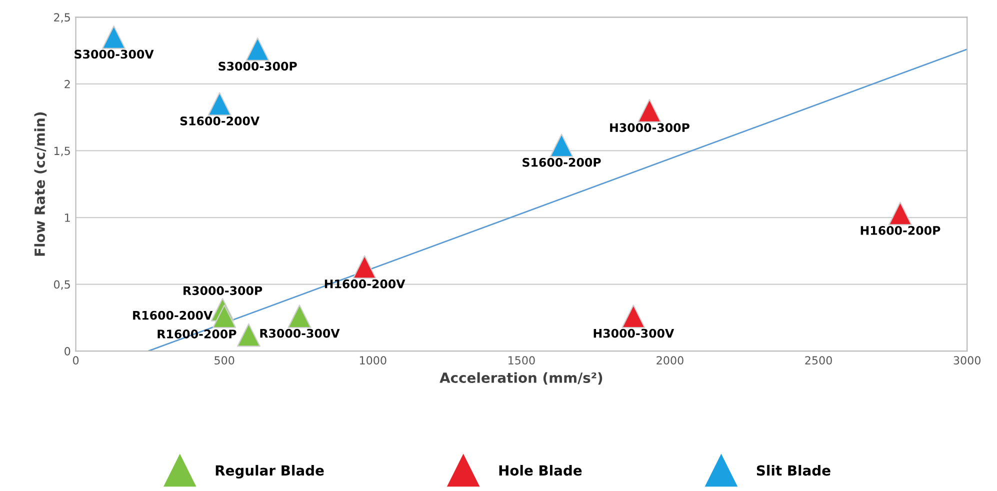 The width and height of the screenshot is (997, 491). I want to click on y-tick-label: 2, so click(67, 84).